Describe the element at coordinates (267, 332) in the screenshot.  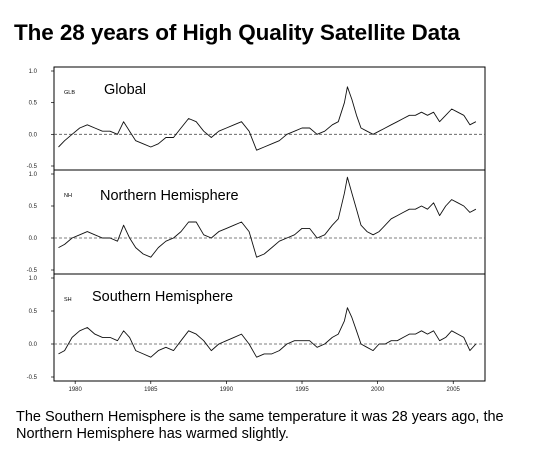
I see `series-line-sh` at that location.